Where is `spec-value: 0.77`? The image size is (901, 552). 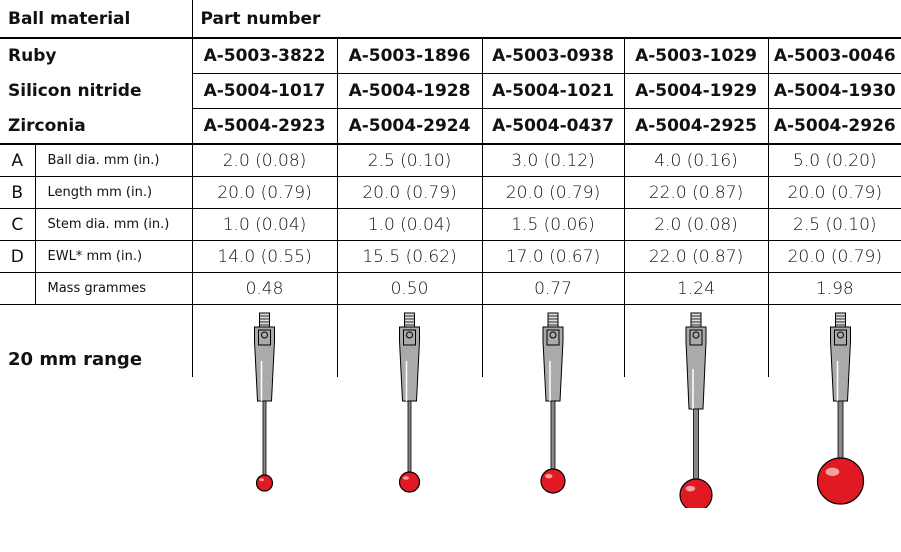
spec-value: 0.77 is located at coordinates (553, 289).